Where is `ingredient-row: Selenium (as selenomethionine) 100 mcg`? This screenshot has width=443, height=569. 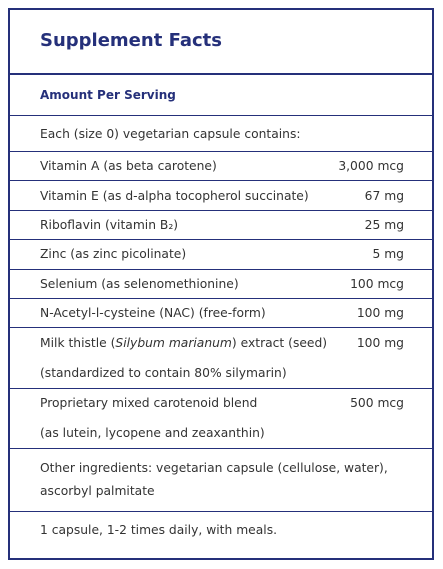
ingredient-row: Selenium (as selenomethionine) 100 mcg is located at coordinates (221, 284).